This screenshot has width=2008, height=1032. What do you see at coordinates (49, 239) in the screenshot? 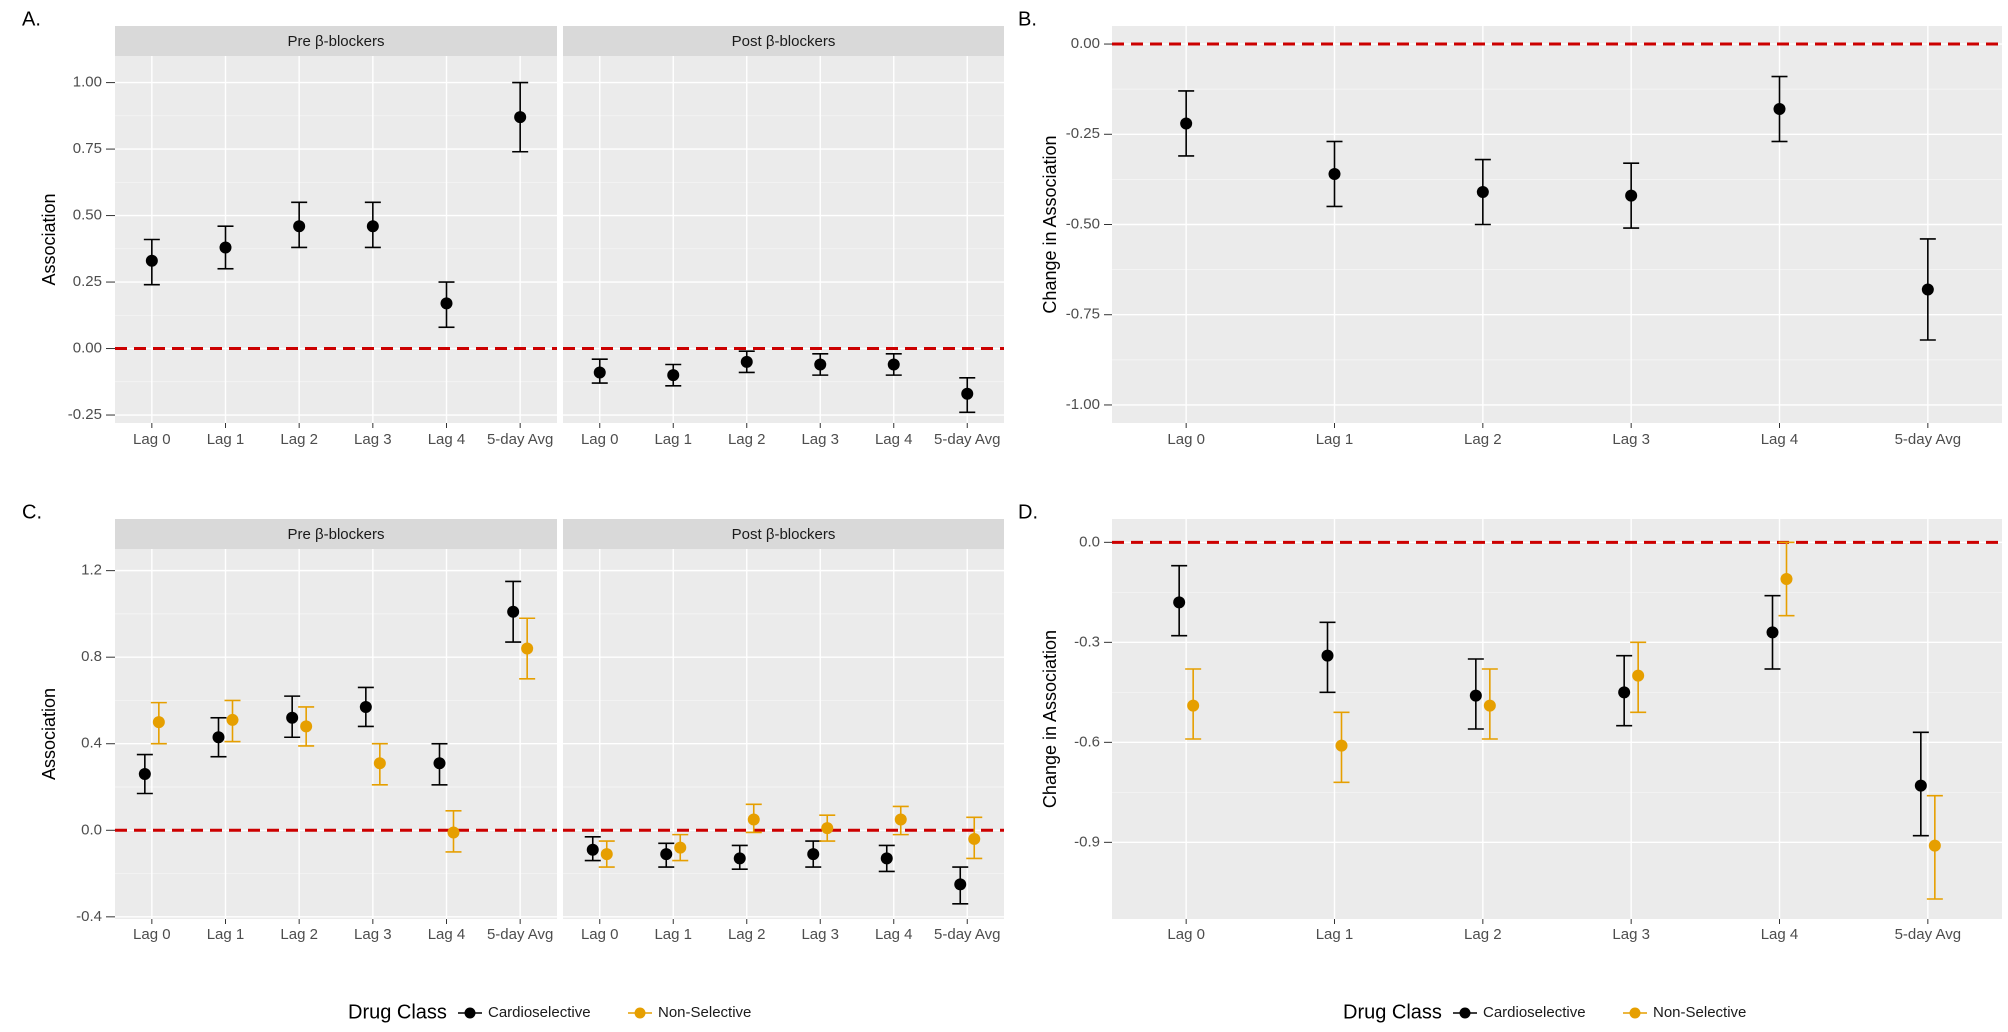
I see `y-axis-label: Association` at bounding box center [49, 239].